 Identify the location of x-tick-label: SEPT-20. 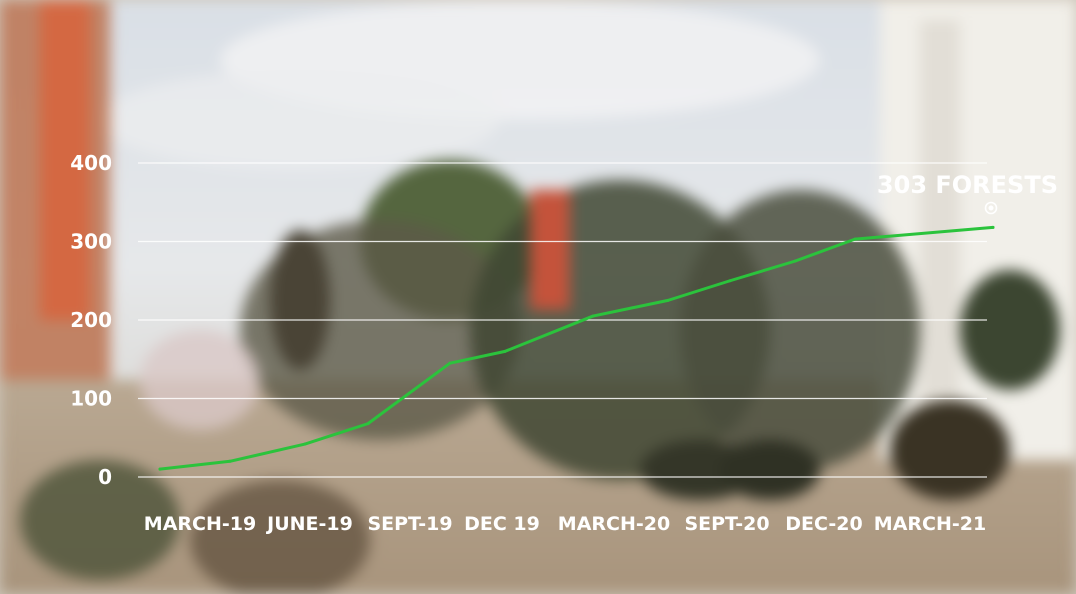
(726, 524).